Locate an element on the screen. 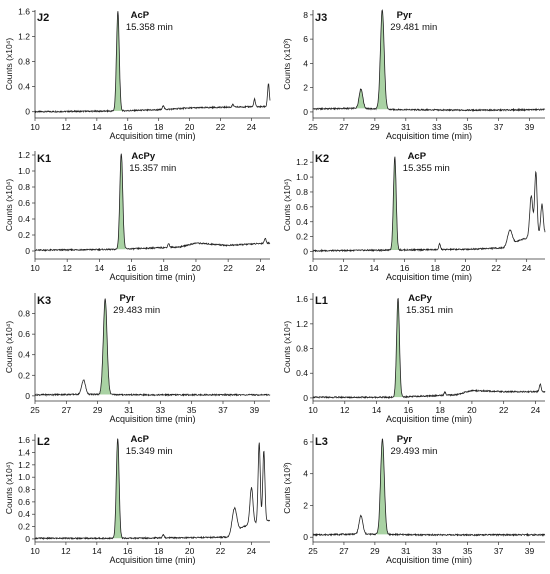  x-tick-label: 16 is located at coordinates (128, 127).